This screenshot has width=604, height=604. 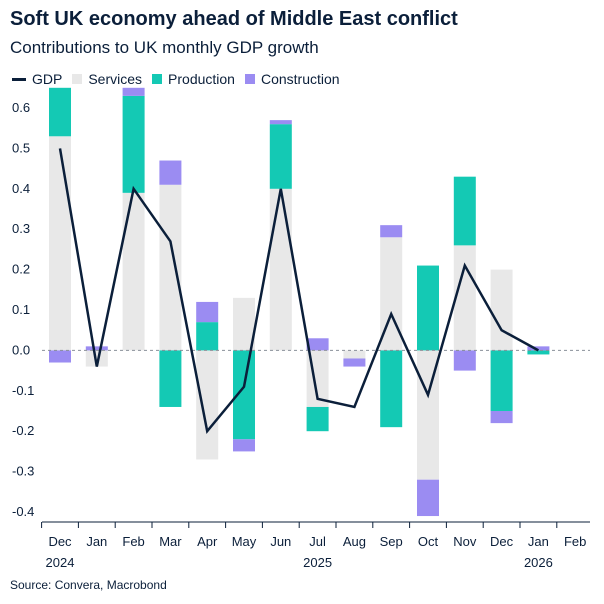 I want to click on y-tick-label: -0.1, so click(x=23, y=390).